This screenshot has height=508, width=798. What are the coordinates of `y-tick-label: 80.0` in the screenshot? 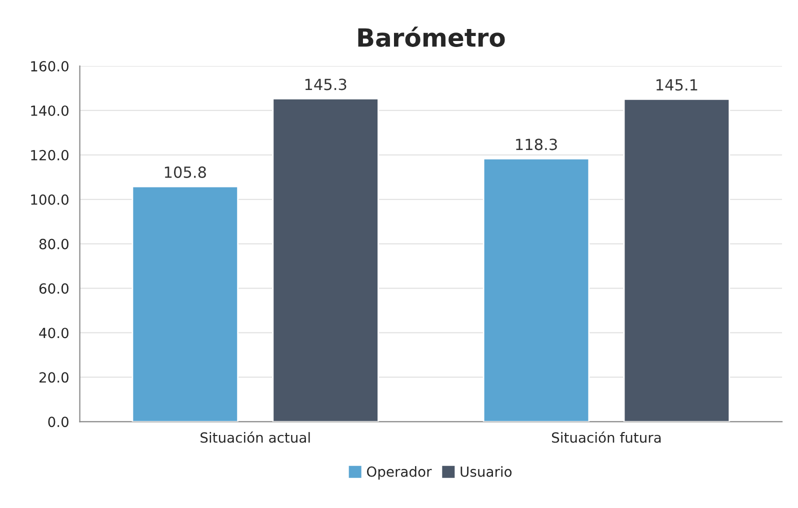 It's located at (53, 244).